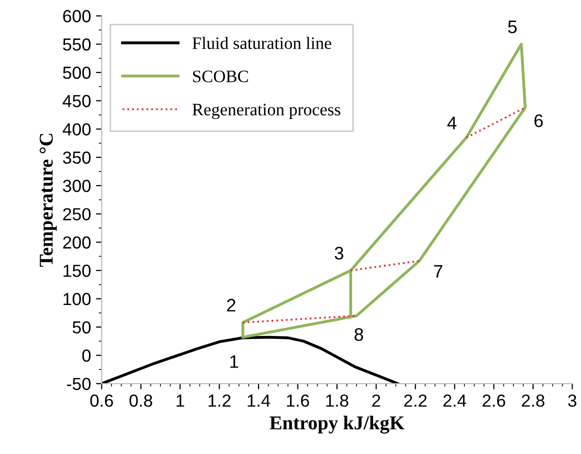  What do you see at coordinates (451, 123) in the screenshot?
I see `annotation: 4` at bounding box center [451, 123].